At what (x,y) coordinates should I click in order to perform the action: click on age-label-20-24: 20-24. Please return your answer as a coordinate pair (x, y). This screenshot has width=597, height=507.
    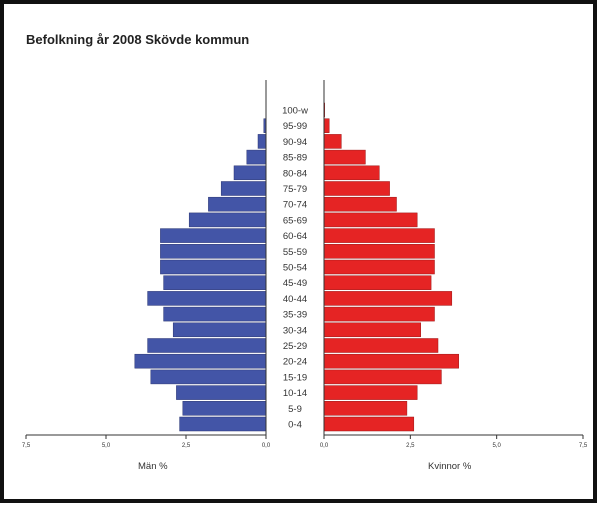
    Looking at the image, I should click on (295, 362).